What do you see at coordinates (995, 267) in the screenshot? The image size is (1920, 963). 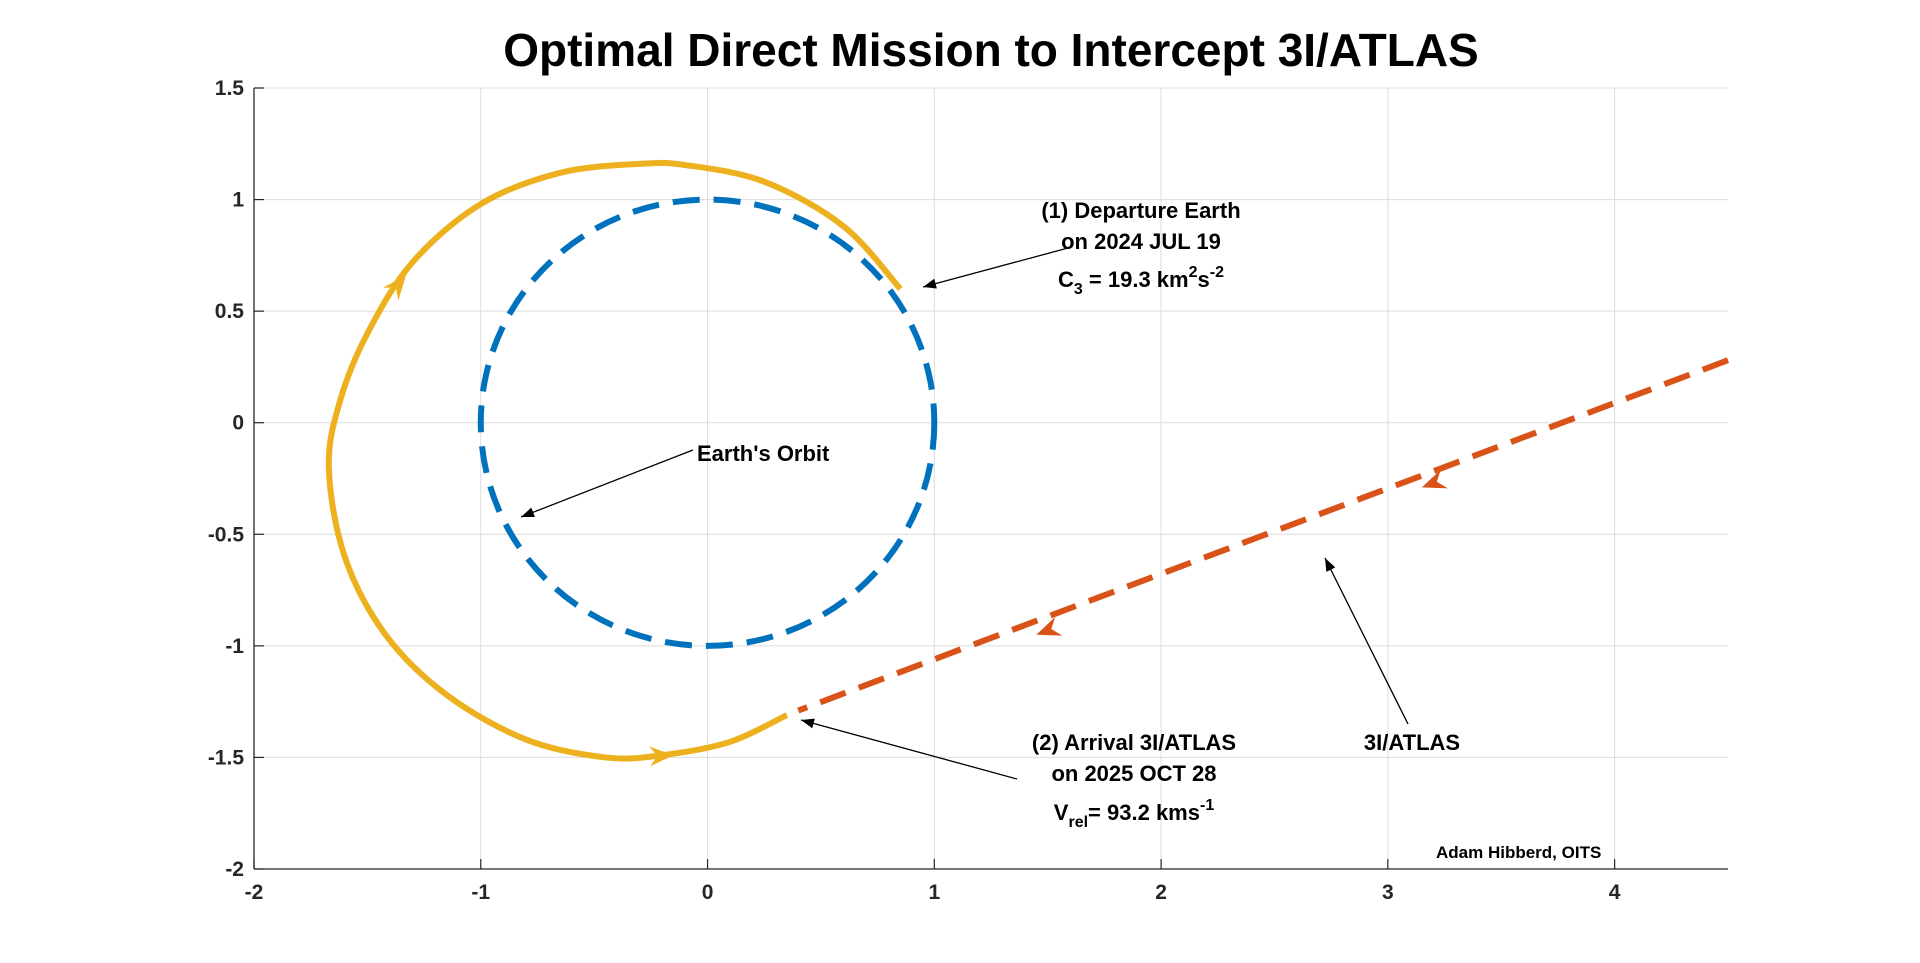 I see `departure-pointer` at bounding box center [995, 267].